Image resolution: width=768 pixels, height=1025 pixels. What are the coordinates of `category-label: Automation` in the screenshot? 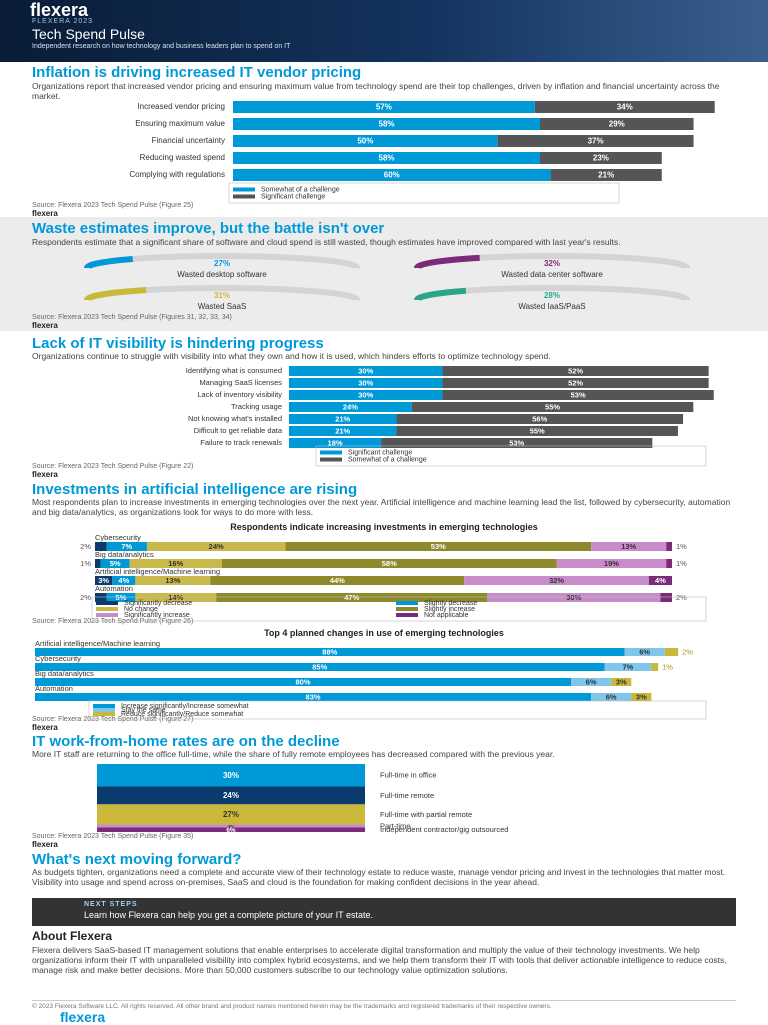 It's located at (54, 688).